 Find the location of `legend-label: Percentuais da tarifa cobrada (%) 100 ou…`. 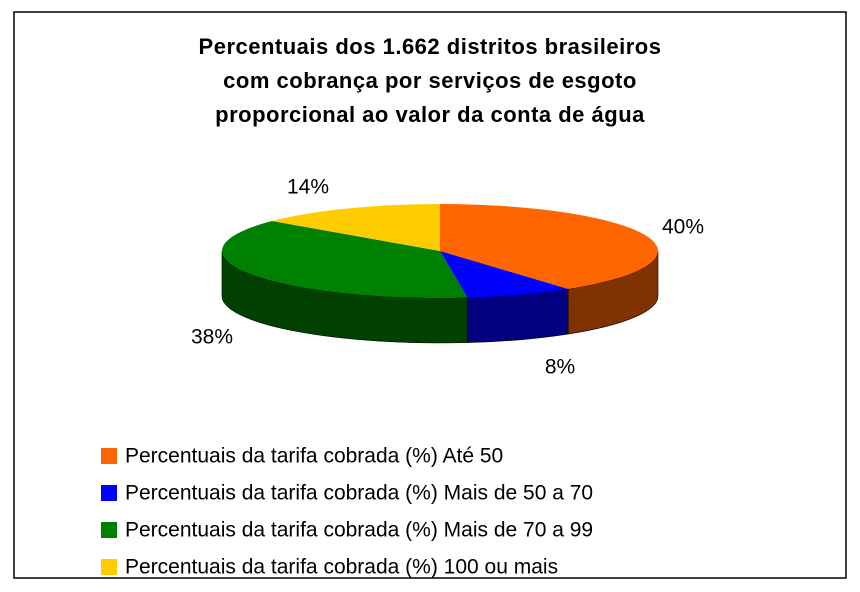

legend-label: Percentuais da tarifa cobrada (%) 100 ou… is located at coordinates (341, 567).